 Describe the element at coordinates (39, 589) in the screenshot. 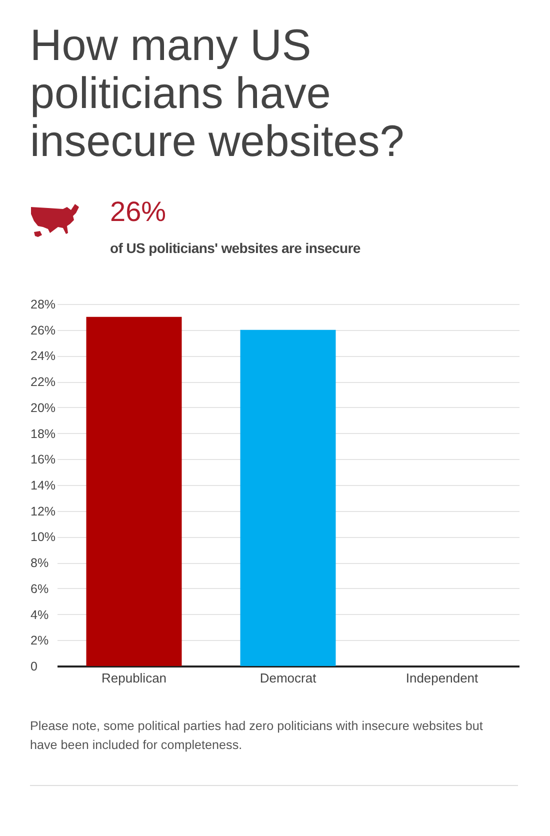

I see `y-tick-label: 6%` at that location.